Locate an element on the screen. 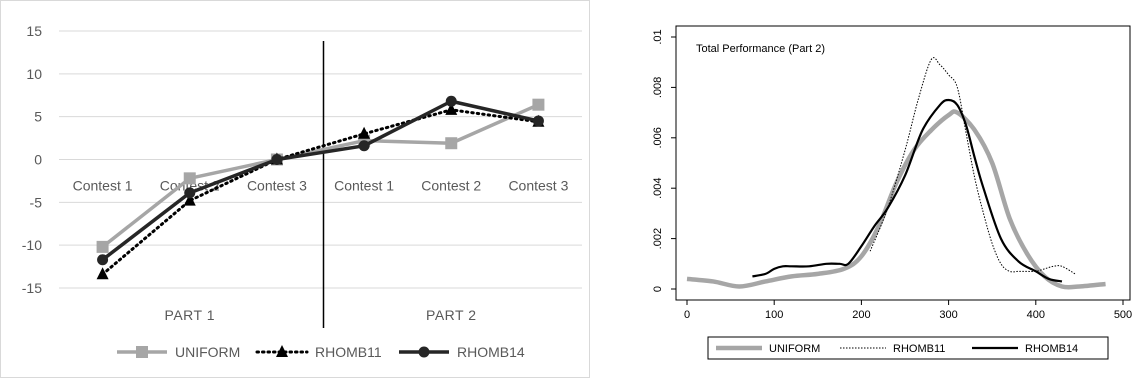  y-tick-label: -15 is located at coordinates (32, 288).